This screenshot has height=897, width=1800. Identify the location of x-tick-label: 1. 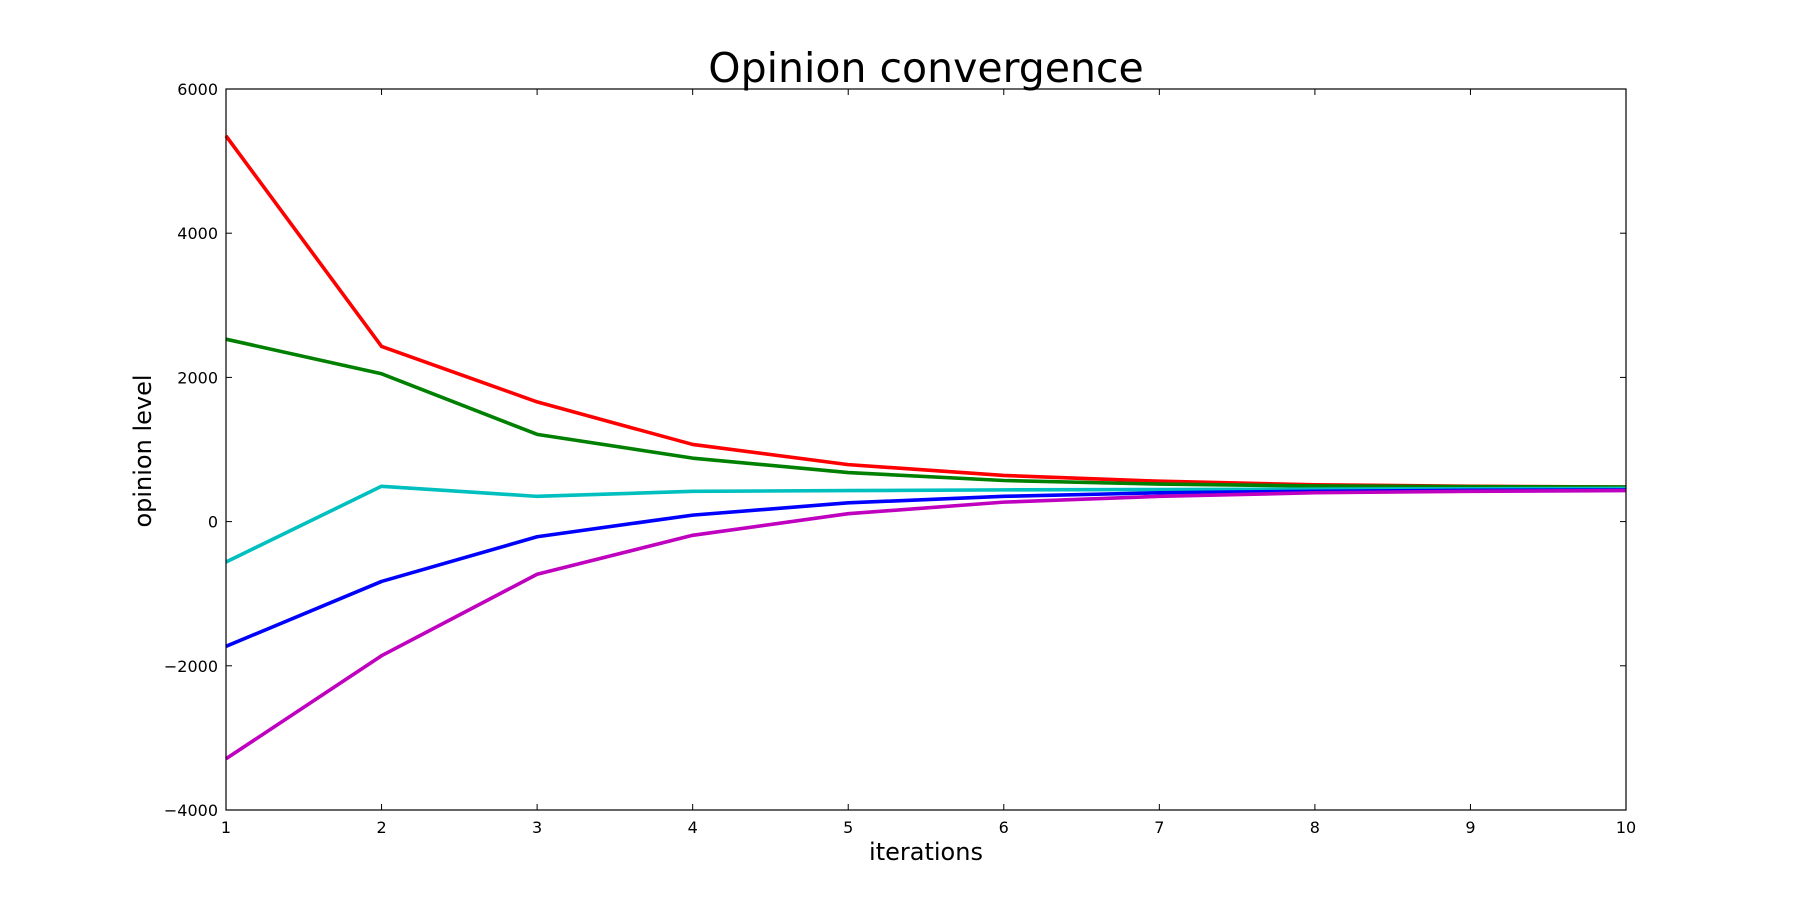
(226, 827).